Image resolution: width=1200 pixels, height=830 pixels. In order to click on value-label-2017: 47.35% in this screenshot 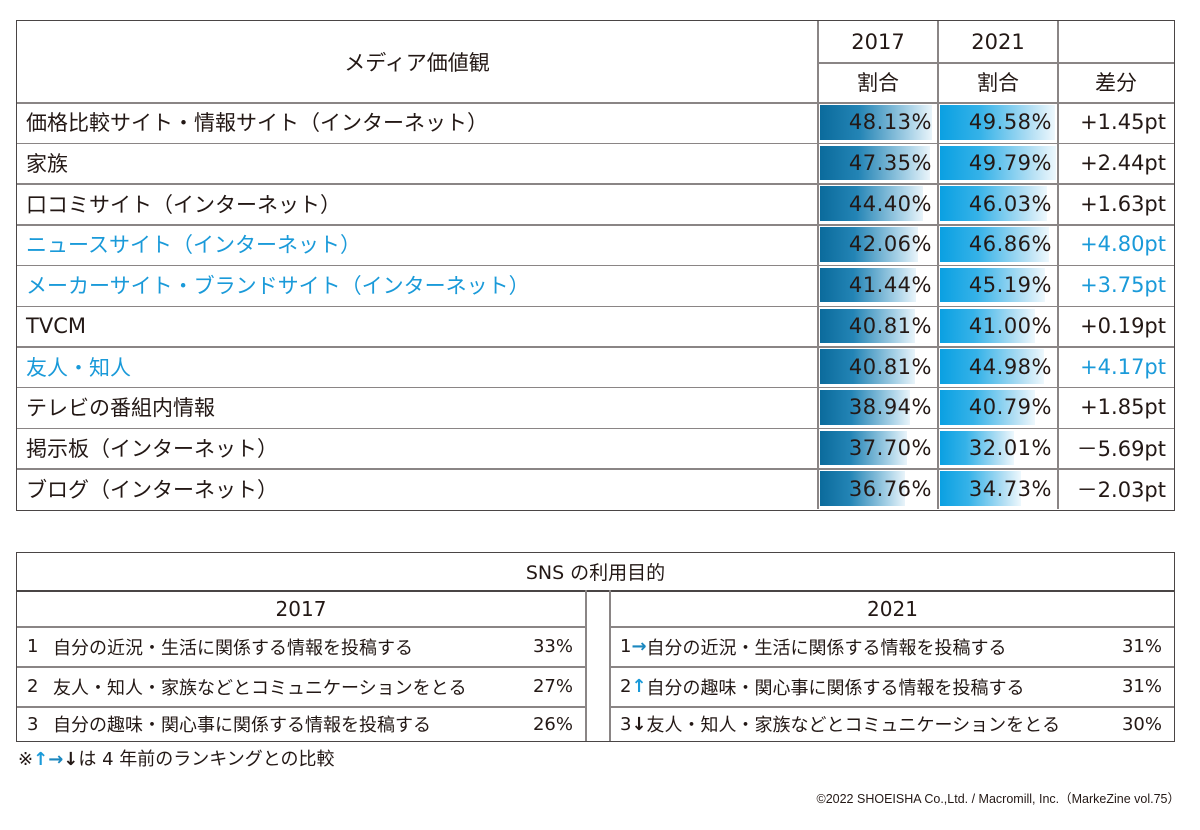, I will do `click(890, 163)`.